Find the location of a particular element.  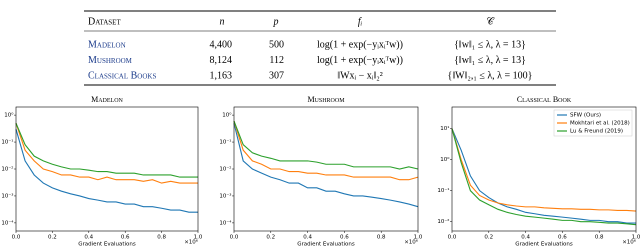

table-cell: 1,163 is located at coordinates (221, 75).